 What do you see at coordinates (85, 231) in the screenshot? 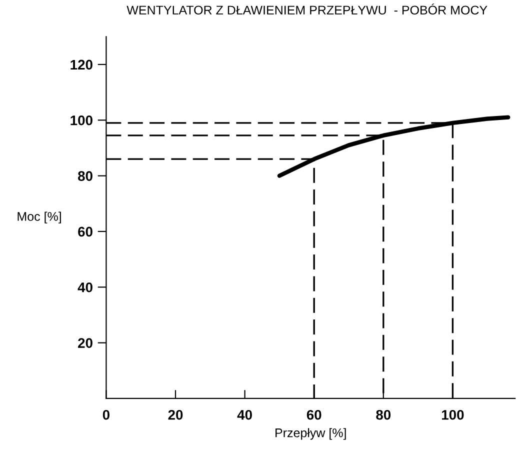
I see `y-tick-label: 60` at bounding box center [85, 231].